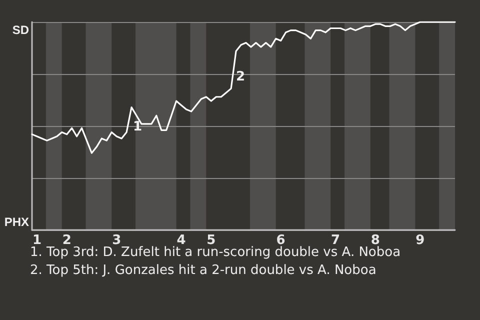  What do you see at coordinates (67, 240) in the screenshot?
I see `x-tick-label: 2` at bounding box center [67, 240].